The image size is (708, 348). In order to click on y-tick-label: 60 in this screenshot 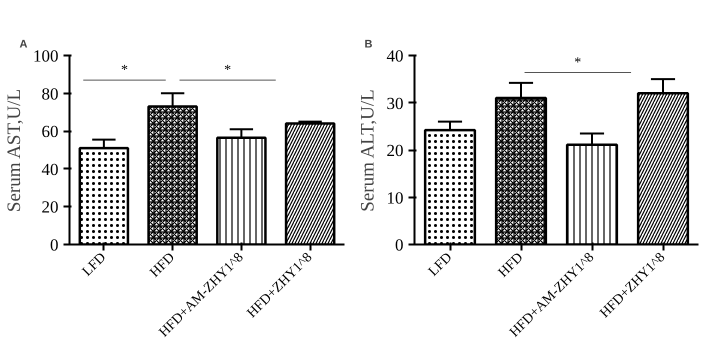, I will do `click(50, 132)`.